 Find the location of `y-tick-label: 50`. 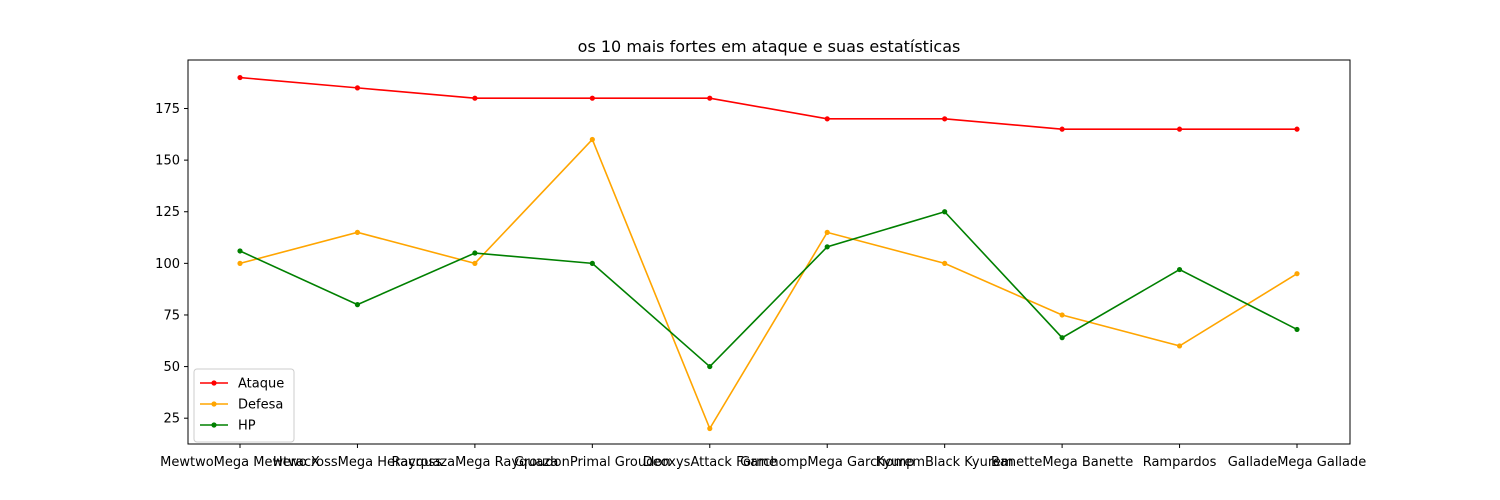

y-tick-label: 50 is located at coordinates (171, 367).